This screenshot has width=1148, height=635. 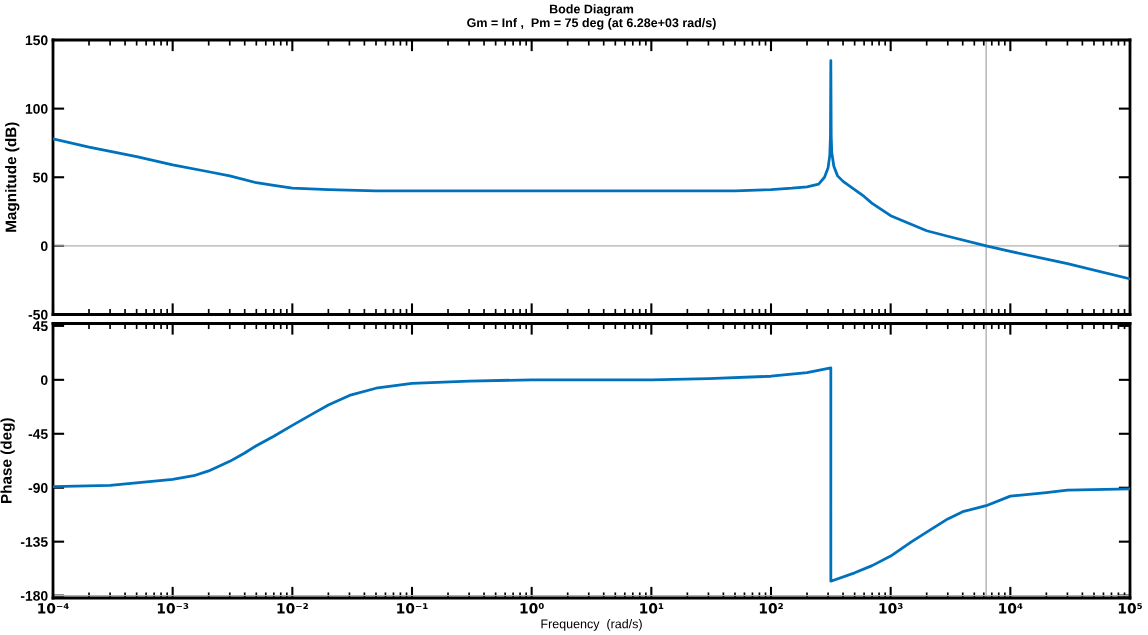 What do you see at coordinates (891, 608) in the screenshot?
I see `x-tick-label: 10³` at bounding box center [891, 608].